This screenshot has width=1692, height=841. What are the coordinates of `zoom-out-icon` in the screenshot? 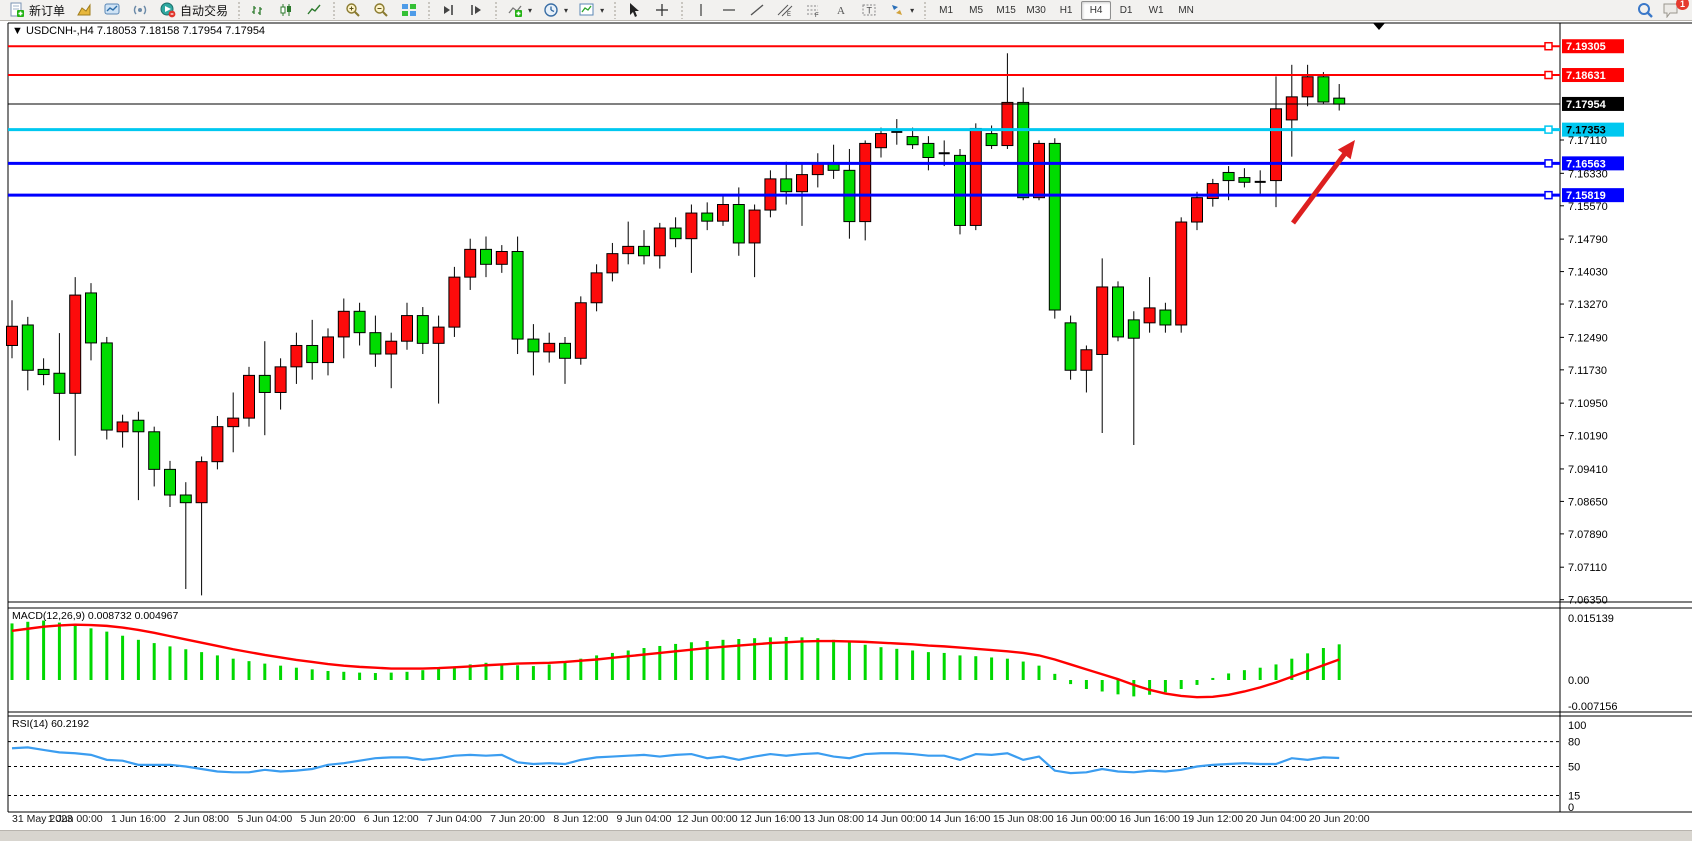 It's located at (381, 10).